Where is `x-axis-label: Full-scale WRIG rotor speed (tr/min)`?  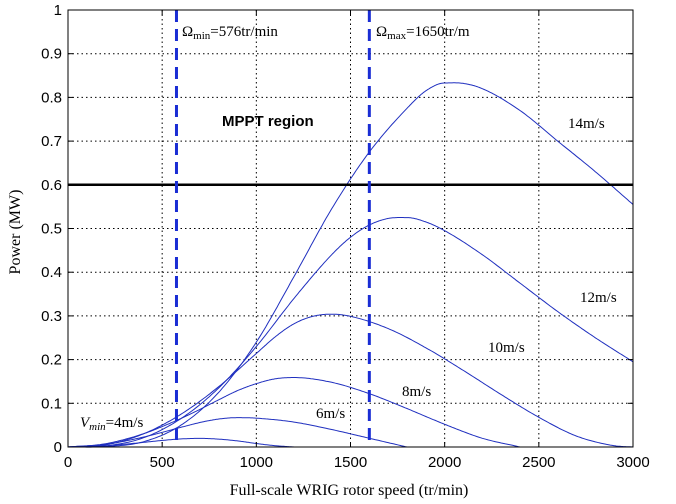 x-axis-label: Full-scale WRIG rotor speed (tr/min) is located at coordinates (349, 490).